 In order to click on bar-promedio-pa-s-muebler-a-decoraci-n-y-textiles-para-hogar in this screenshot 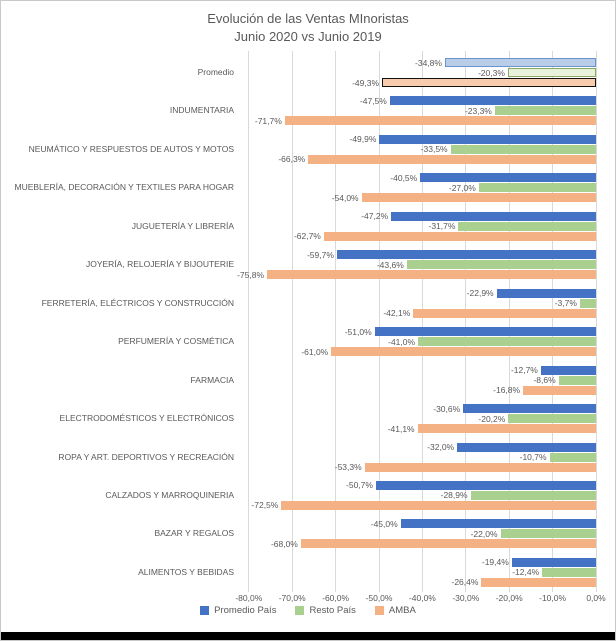, I will do `click(508, 178)`.